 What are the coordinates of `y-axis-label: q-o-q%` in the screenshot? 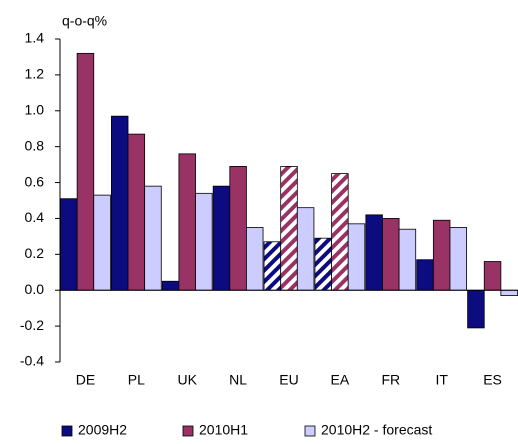 It's located at (84, 21).